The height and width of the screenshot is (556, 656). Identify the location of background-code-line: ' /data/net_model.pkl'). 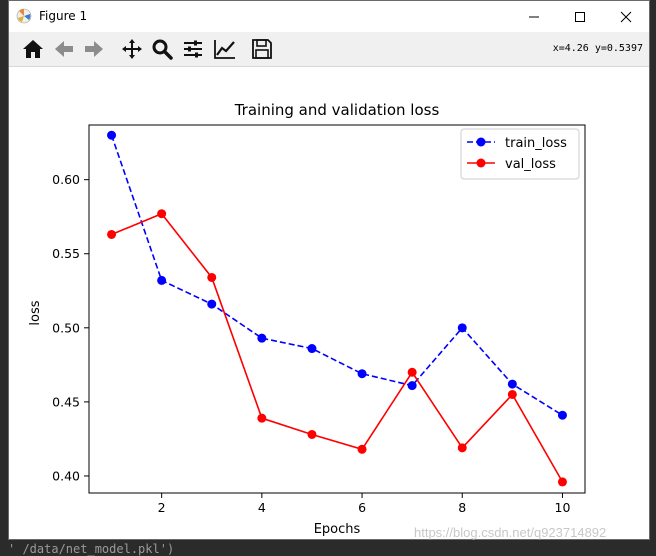
(91, 549).